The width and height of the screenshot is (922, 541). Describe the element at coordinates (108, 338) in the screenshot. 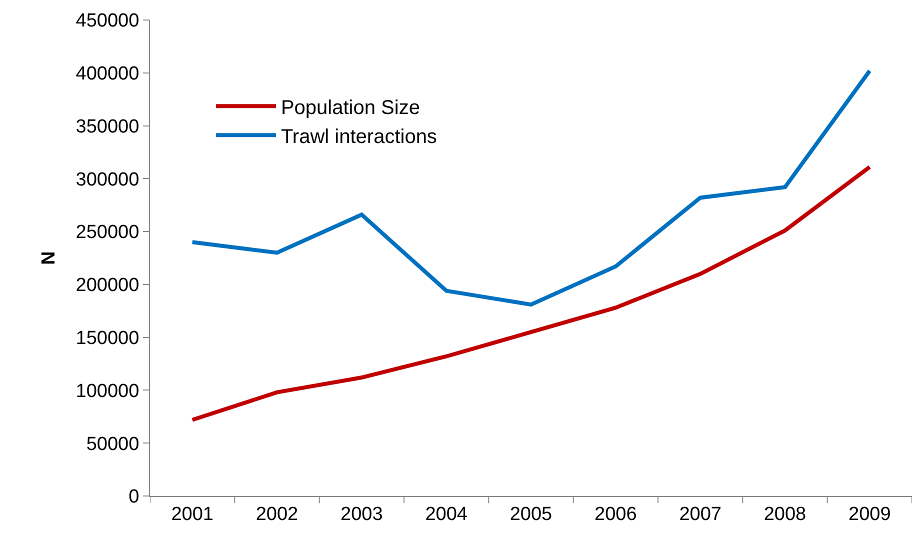

I see `y-tick-label: 150000` at that location.